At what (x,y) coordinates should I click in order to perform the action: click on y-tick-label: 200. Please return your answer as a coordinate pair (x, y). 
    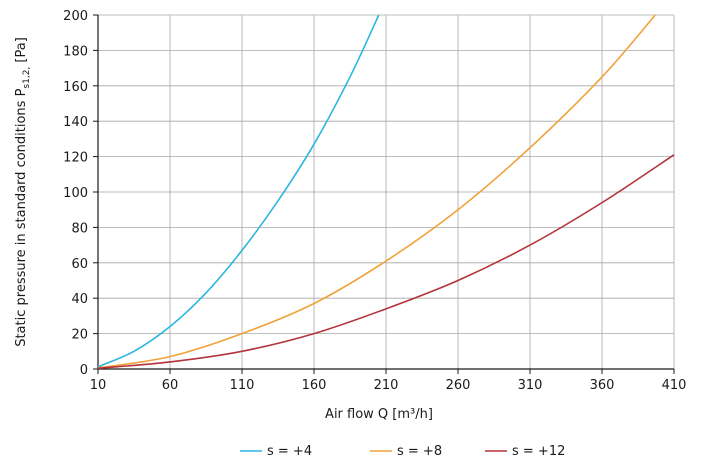
    Looking at the image, I should click on (75, 16).